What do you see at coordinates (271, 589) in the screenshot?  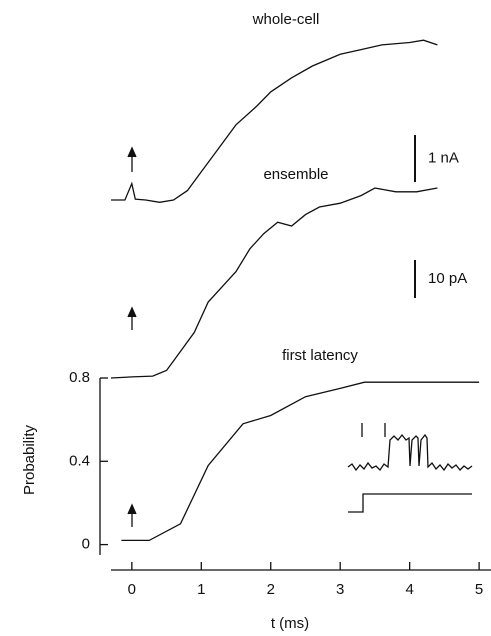 I see `x-tick-label: 2` at bounding box center [271, 589].